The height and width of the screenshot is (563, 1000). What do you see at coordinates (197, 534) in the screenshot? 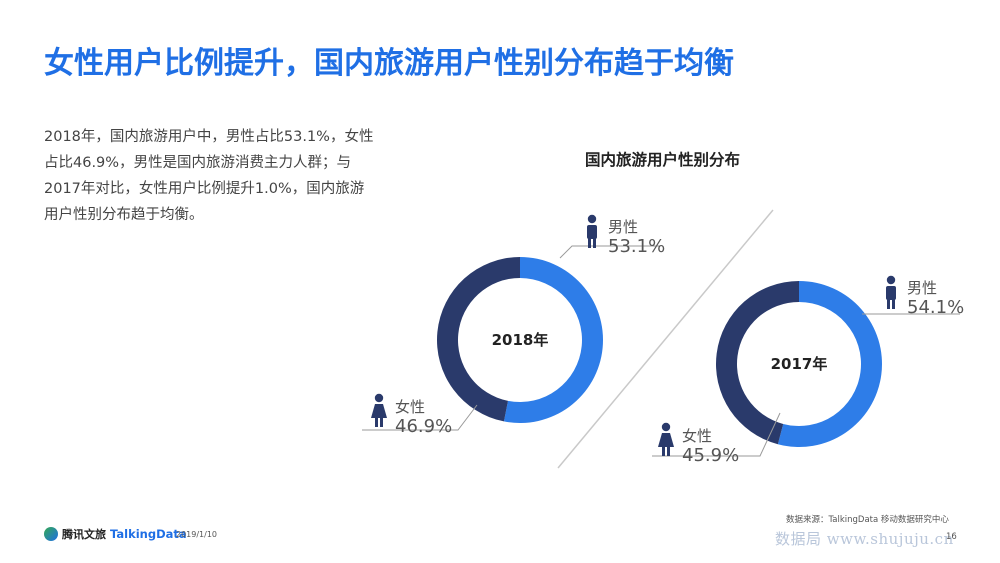
I see `footer-date: 2019/1/10` at bounding box center [197, 534].